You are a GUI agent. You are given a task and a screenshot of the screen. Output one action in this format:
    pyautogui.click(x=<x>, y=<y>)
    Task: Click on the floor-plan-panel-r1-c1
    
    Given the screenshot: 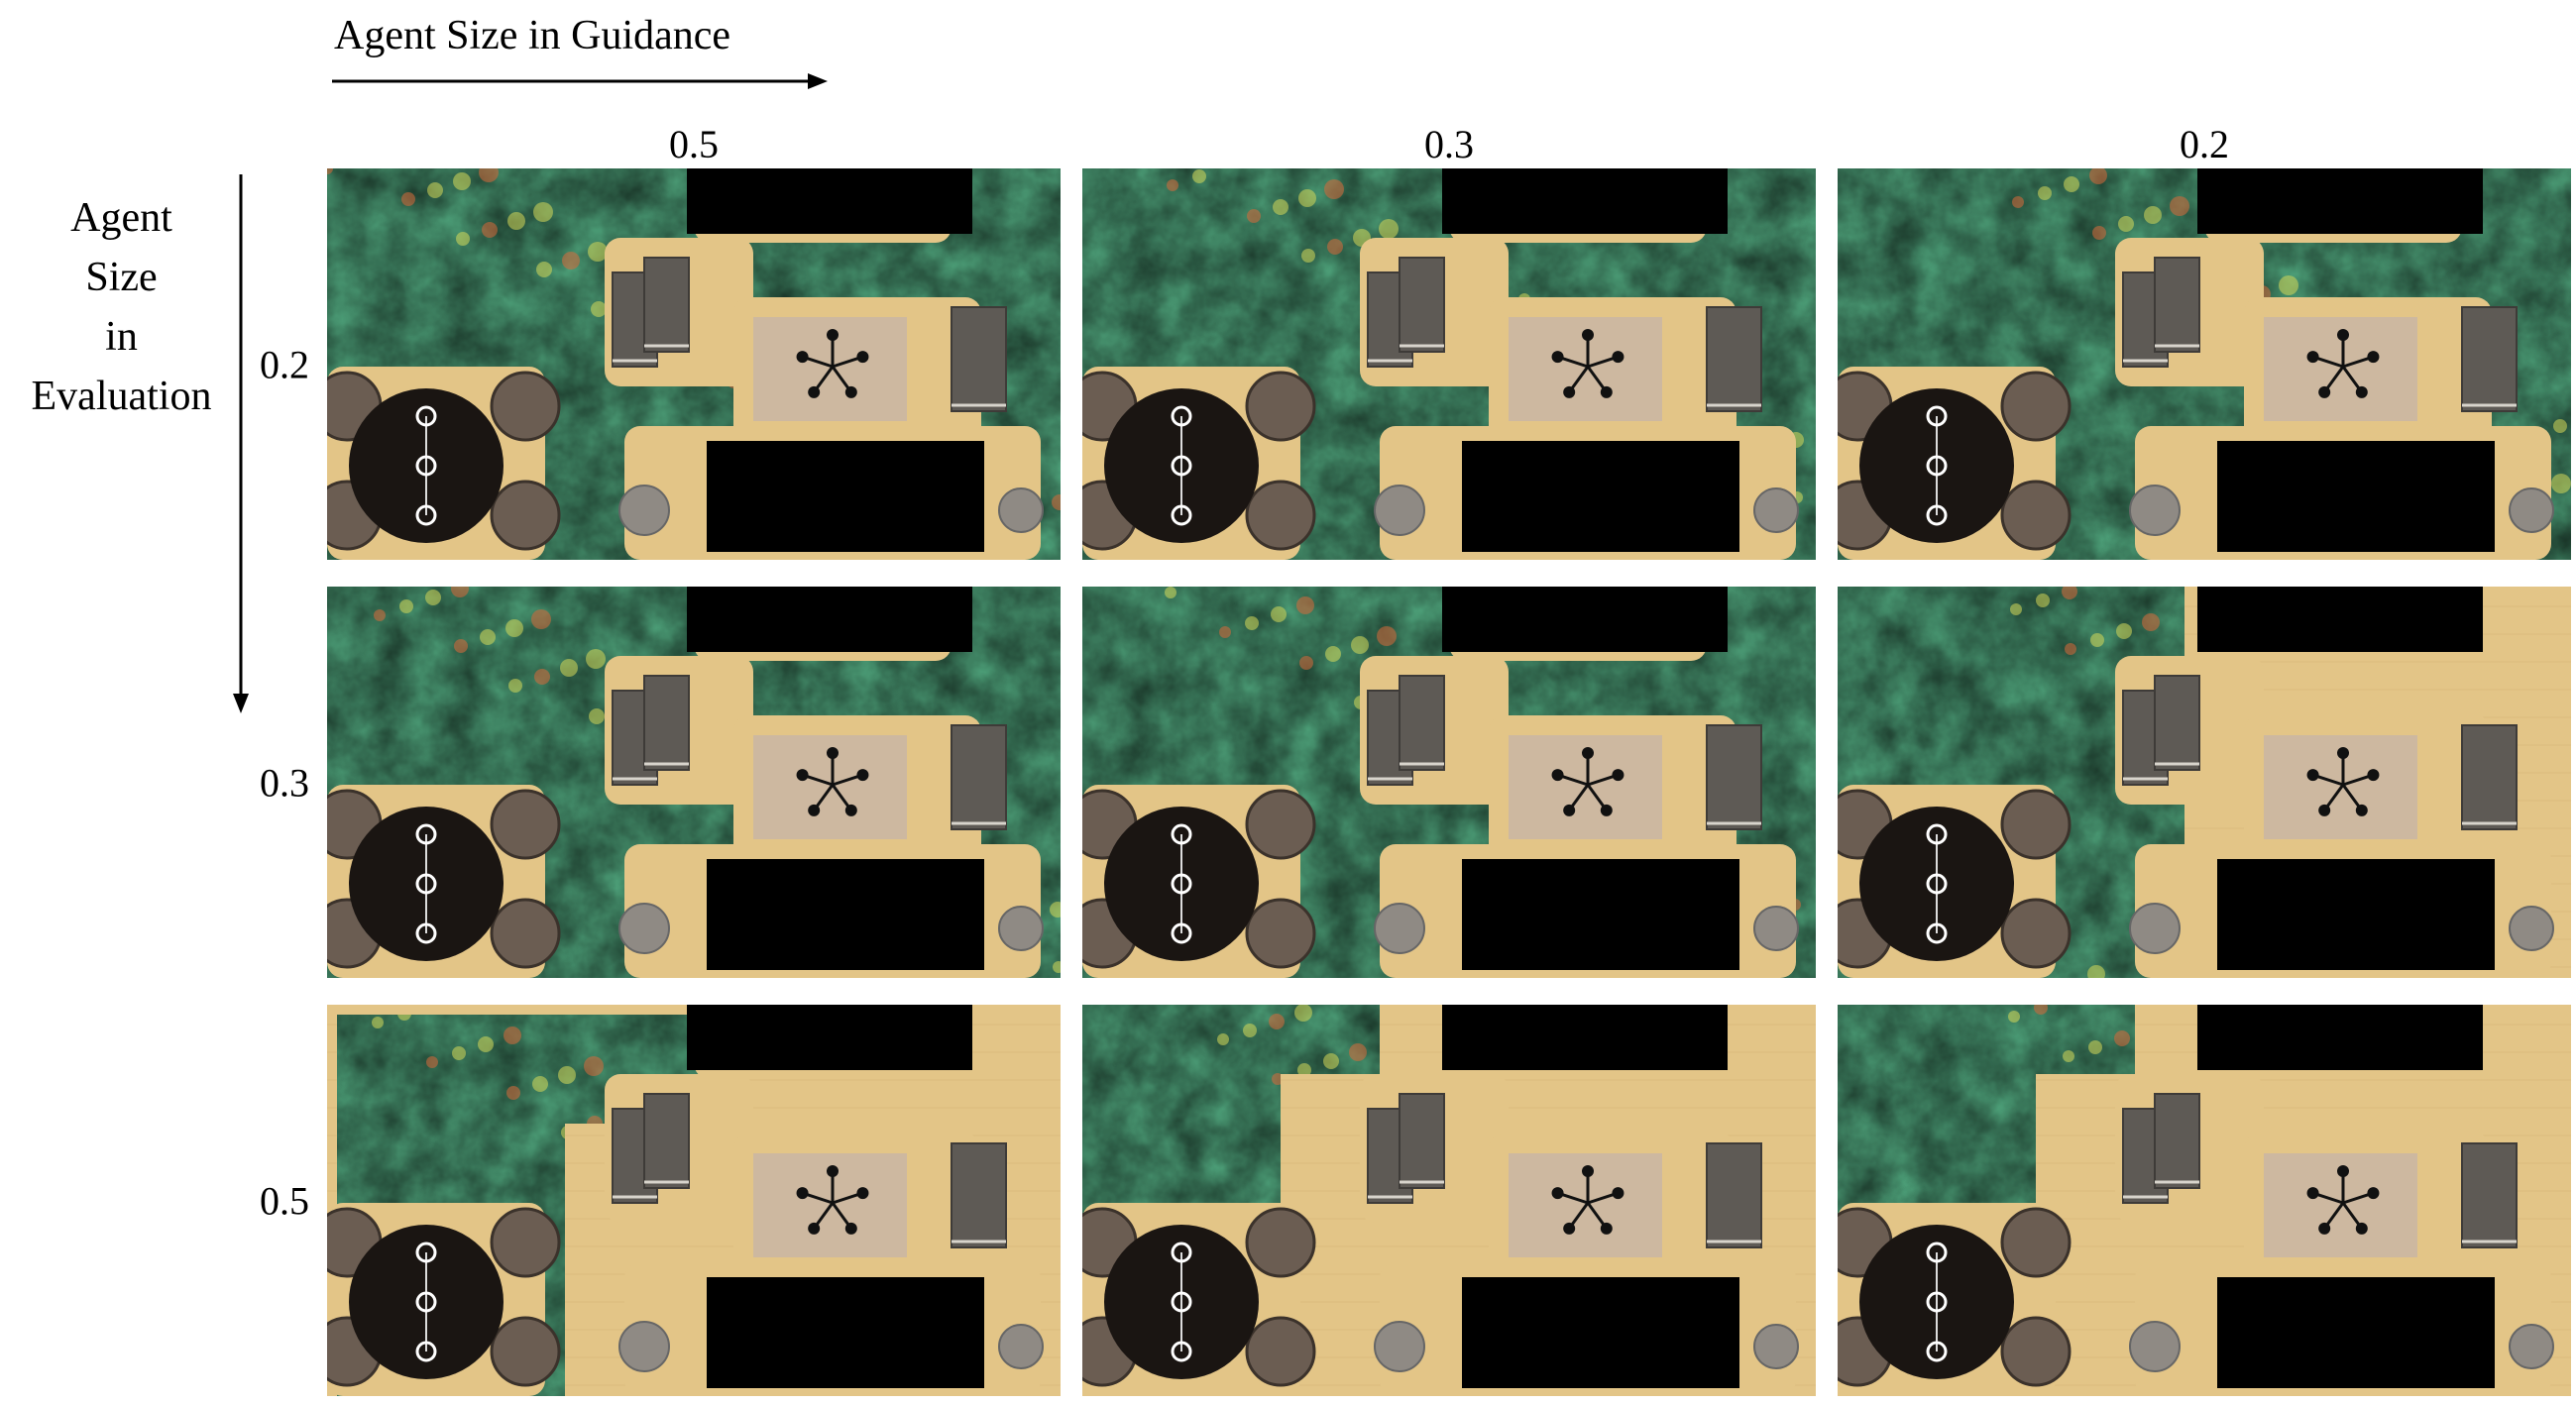 What is the action you would take?
    pyautogui.click(x=1449, y=782)
    